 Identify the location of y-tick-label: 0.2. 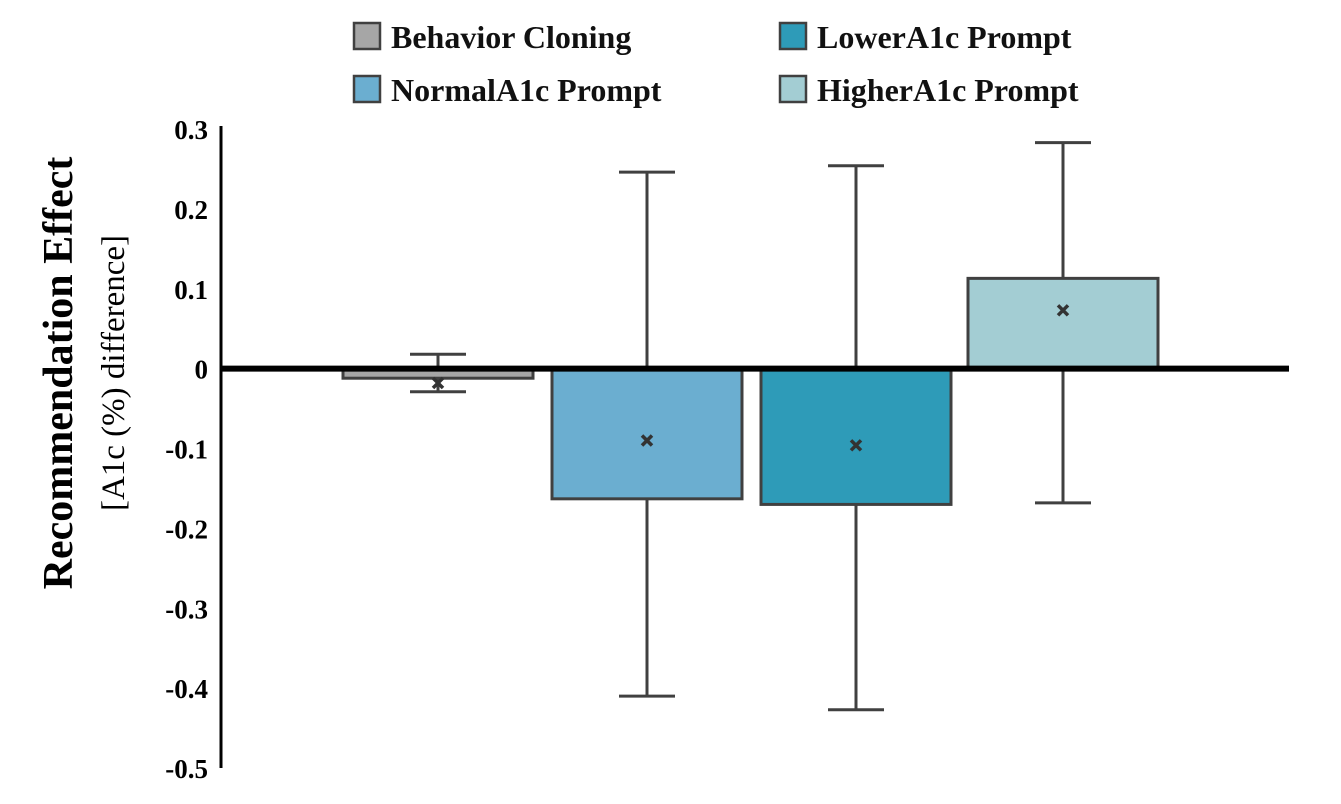
(191, 210).